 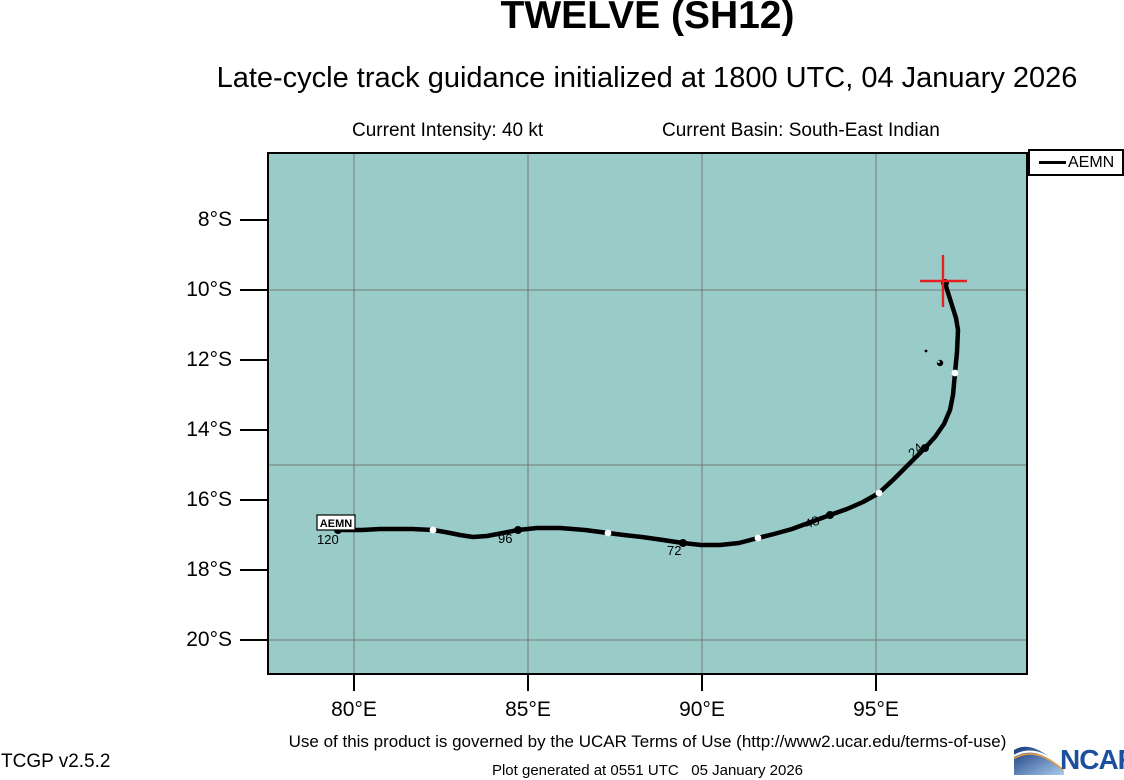 What do you see at coordinates (209, 639) in the screenshot?
I see `y-tick-label-20s: 20°S` at bounding box center [209, 639].